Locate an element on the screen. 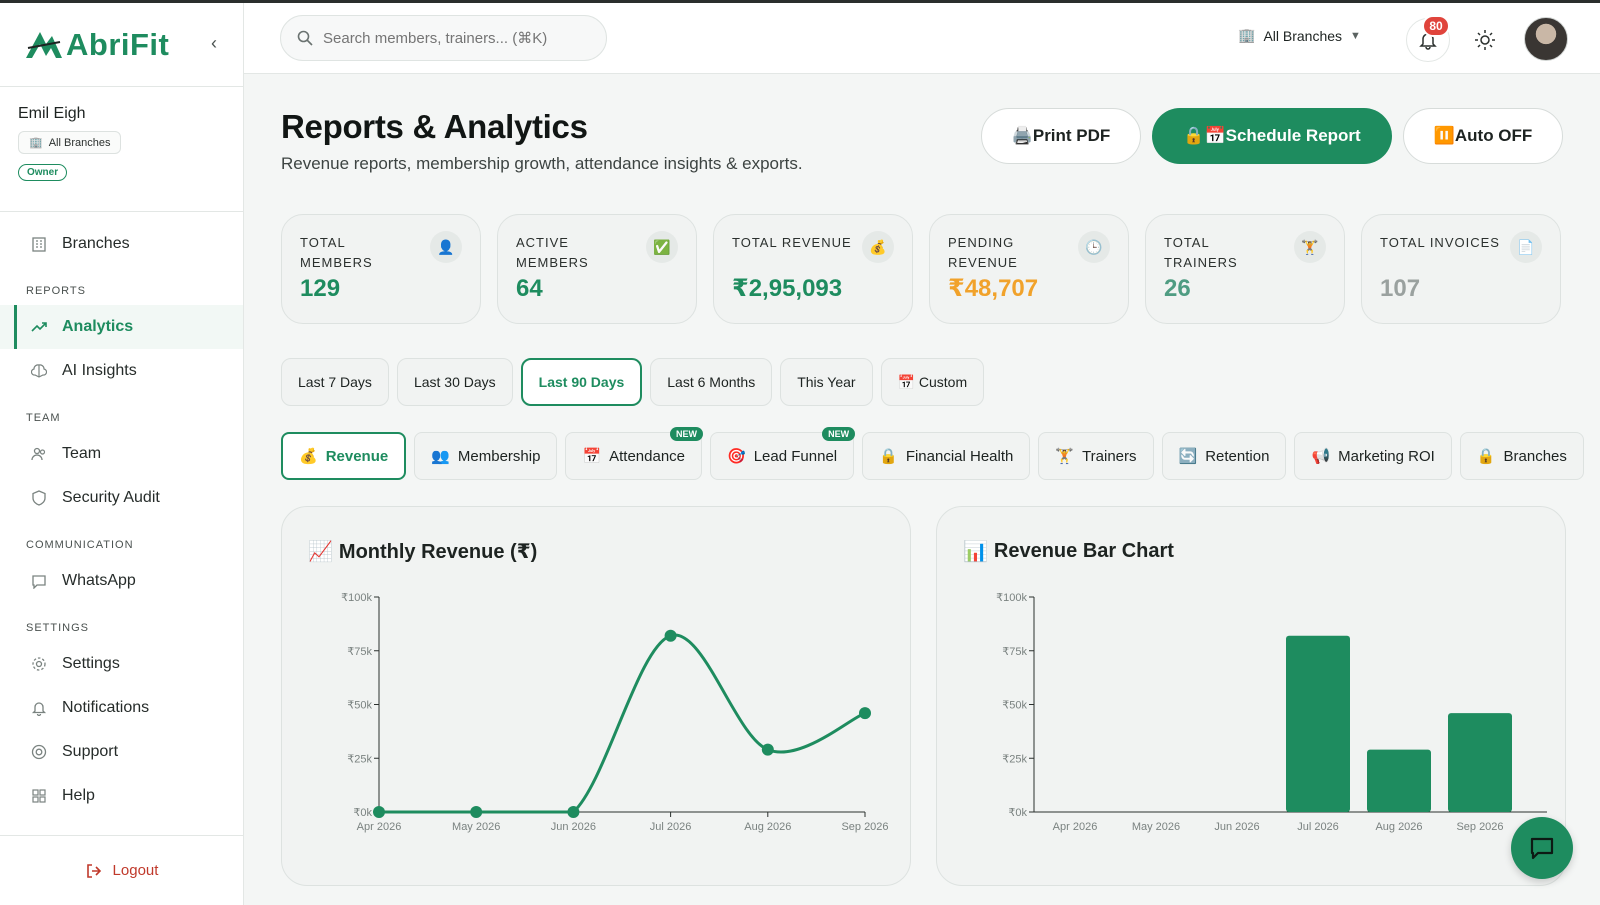 Image resolution: width=1600 pixels, height=905 pixels. avatar is located at coordinates (1546, 39).